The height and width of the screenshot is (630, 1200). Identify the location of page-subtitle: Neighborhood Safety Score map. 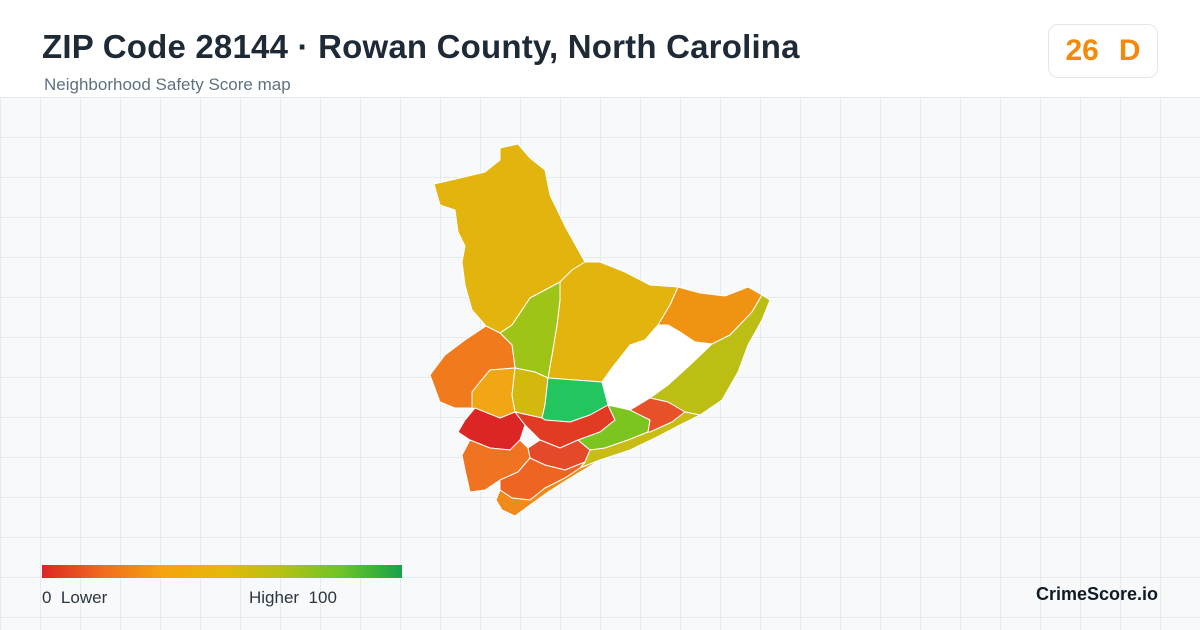
(167, 84).